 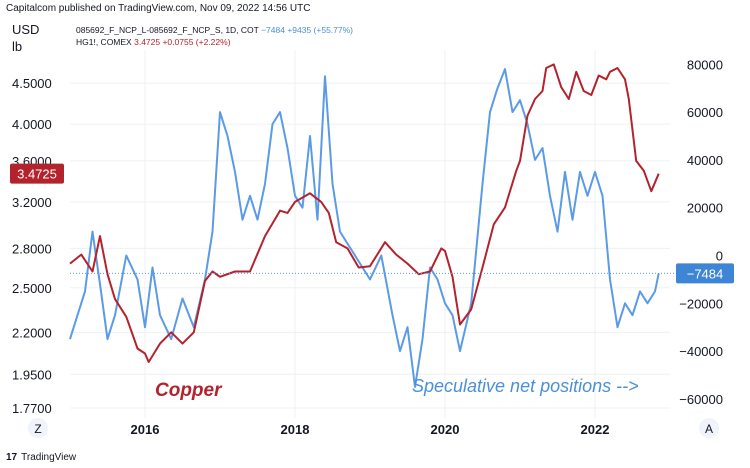 What do you see at coordinates (701, 303) in the screenshot?
I see `right-axis-tick-label: −20000` at bounding box center [701, 303].